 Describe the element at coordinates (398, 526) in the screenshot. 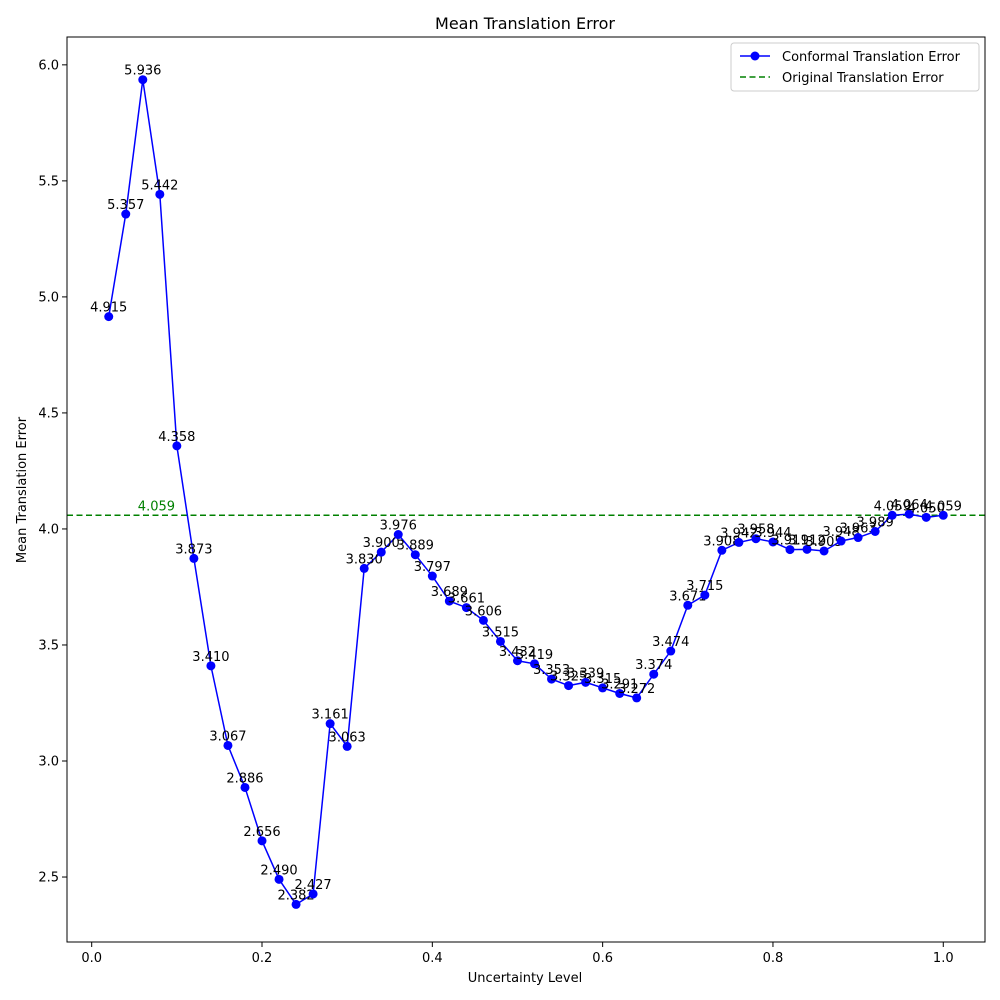

I see `data-label: 3.976` at that location.